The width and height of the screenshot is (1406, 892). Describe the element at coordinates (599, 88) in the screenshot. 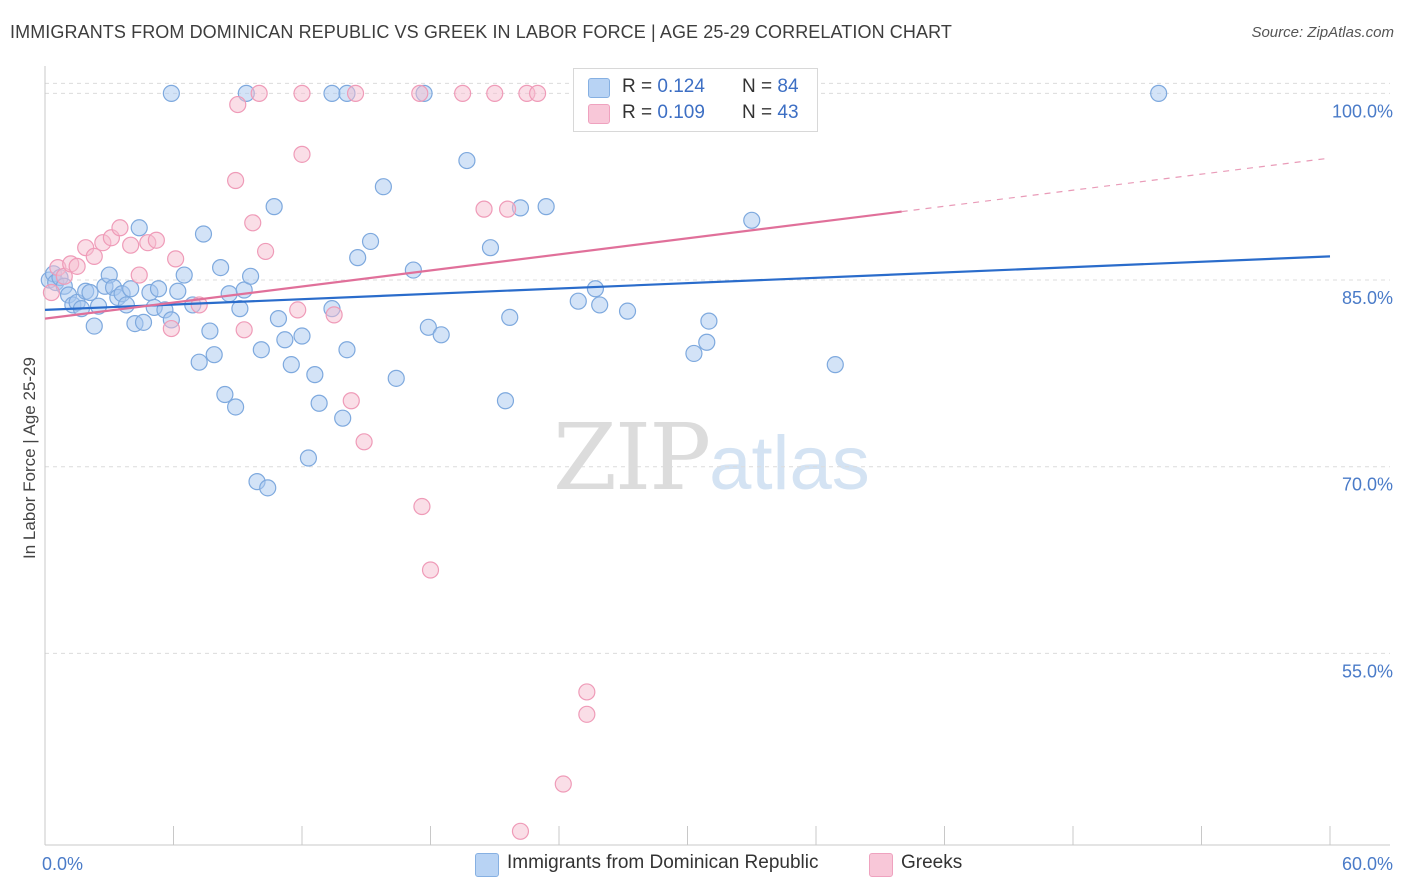

I see `legend-swatch-blue` at that location.